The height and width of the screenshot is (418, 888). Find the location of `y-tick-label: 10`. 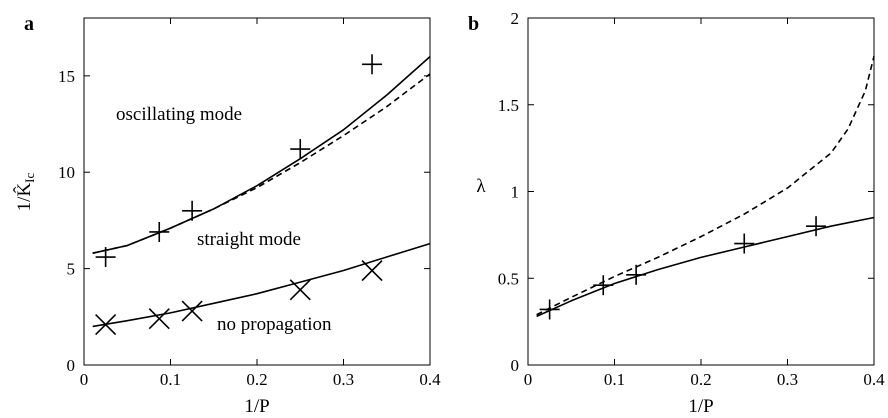

y-tick-label: 10 is located at coordinates (66, 172).